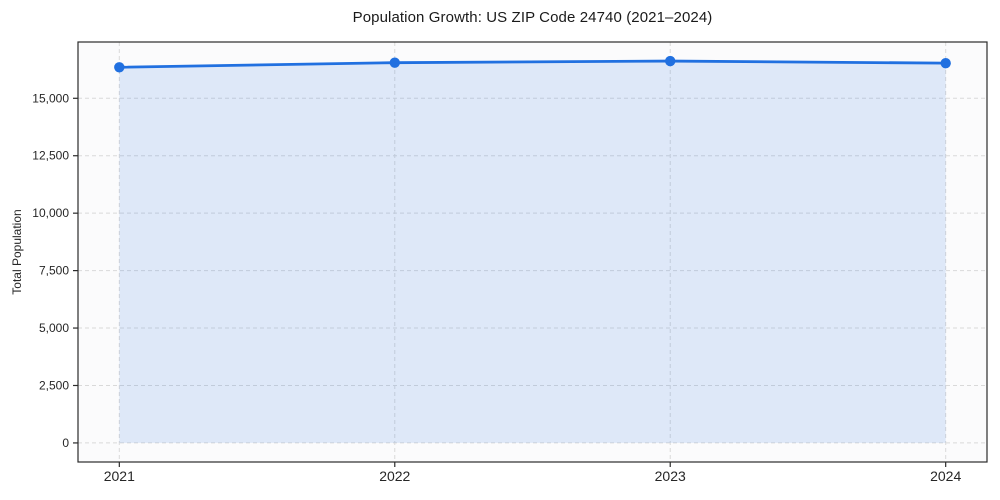 The image size is (1000, 500). Describe the element at coordinates (532, 64) in the screenshot. I see `series-line` at that location.